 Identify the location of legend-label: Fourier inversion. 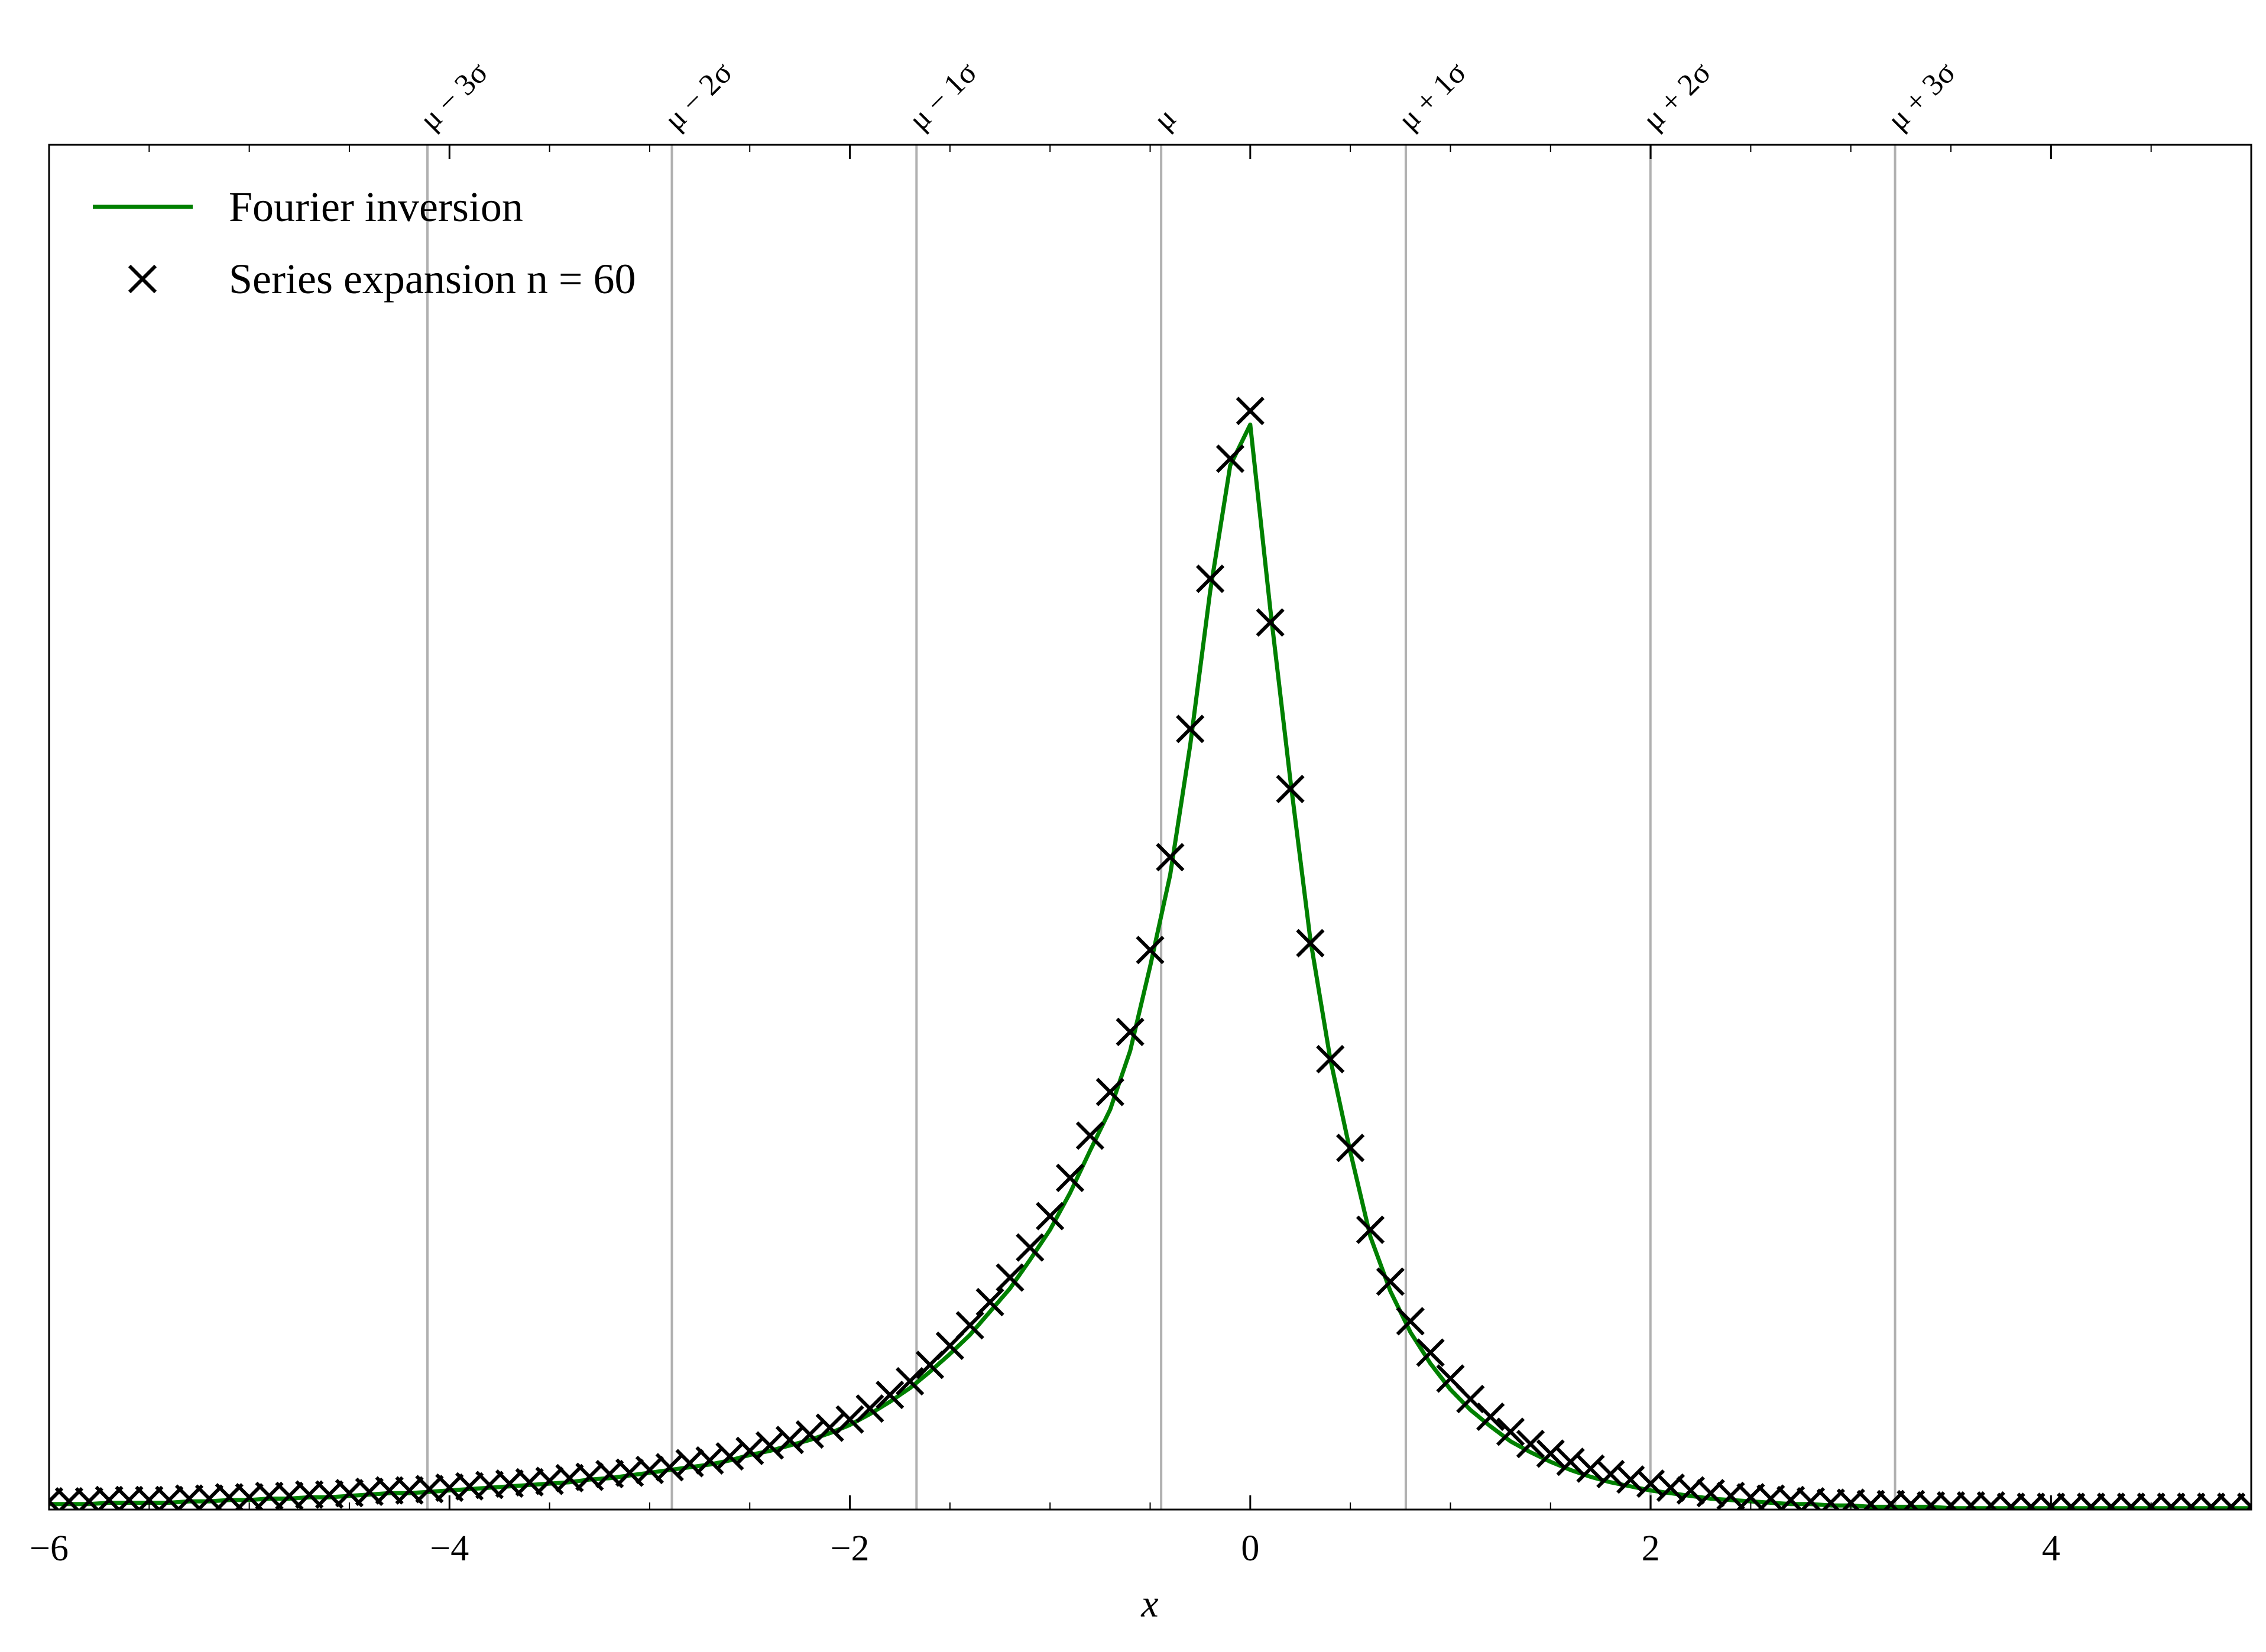
(376, 207).